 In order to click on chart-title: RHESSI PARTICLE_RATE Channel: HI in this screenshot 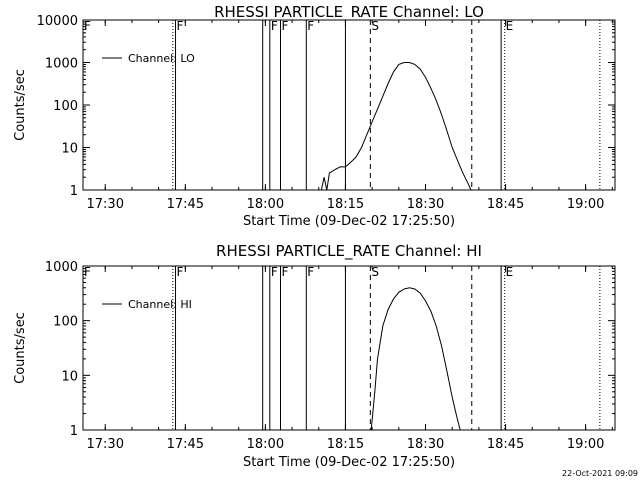, I will do `click(349, 251)`.